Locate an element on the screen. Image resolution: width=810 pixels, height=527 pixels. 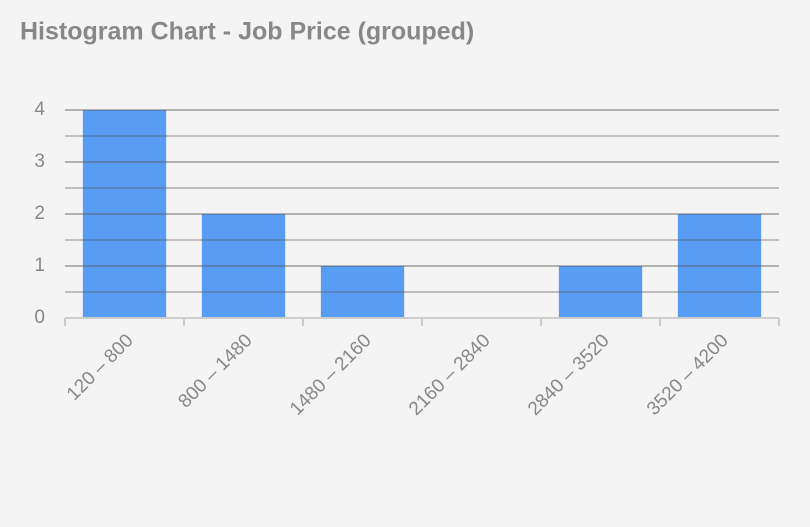
x-tick-label: 2840 – 3520 is located at coordinates (569, 375).